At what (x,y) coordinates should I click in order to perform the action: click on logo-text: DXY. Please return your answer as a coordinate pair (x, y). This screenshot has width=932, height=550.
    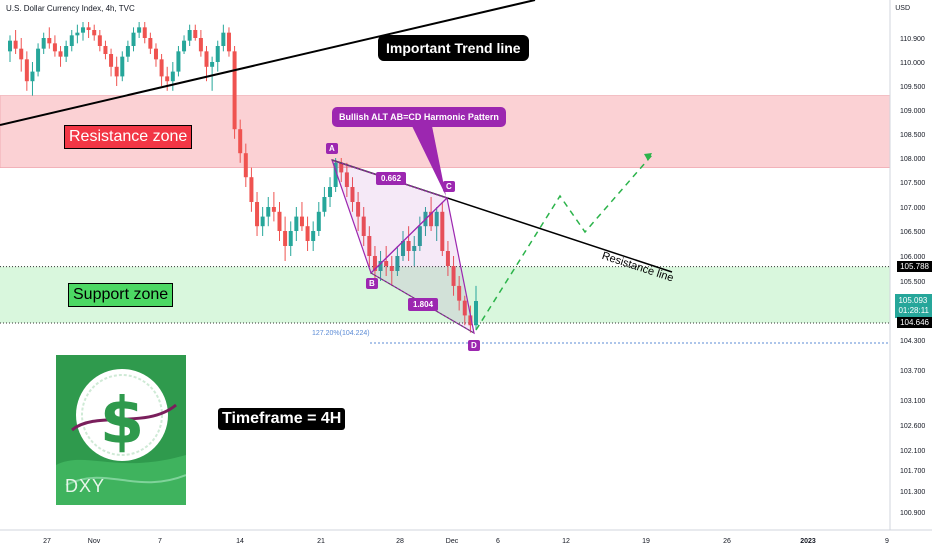
    Looking at the image, I should click on (85, 486).